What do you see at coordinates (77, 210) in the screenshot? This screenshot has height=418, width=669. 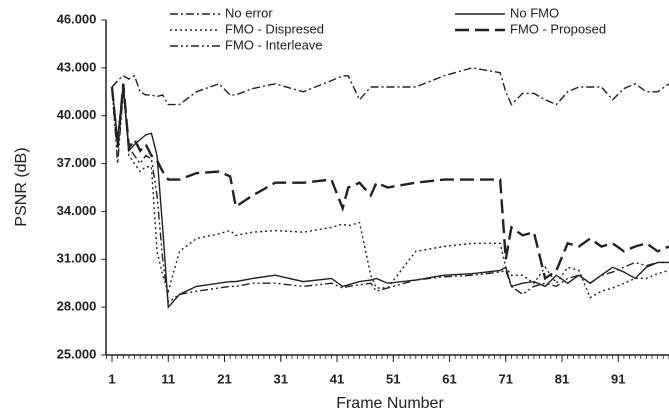 I see `y-tick-label: 34.000` at bounding box center [77, 210].